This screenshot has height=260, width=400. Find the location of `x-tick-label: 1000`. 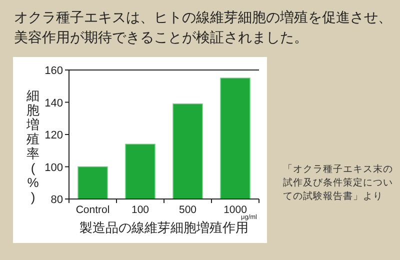

x-tick-label: 1000 is located at coordinates (236, 210).